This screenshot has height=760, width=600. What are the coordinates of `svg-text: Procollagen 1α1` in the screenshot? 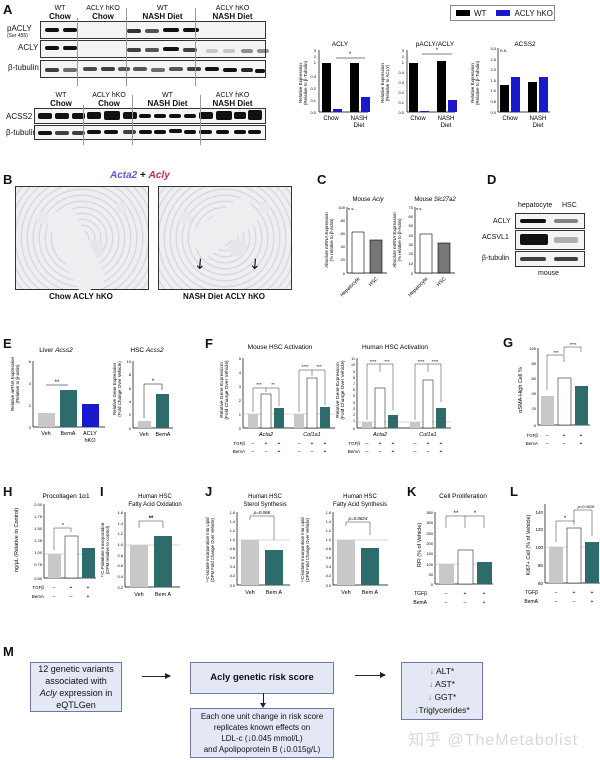 It's located at (66, 496).